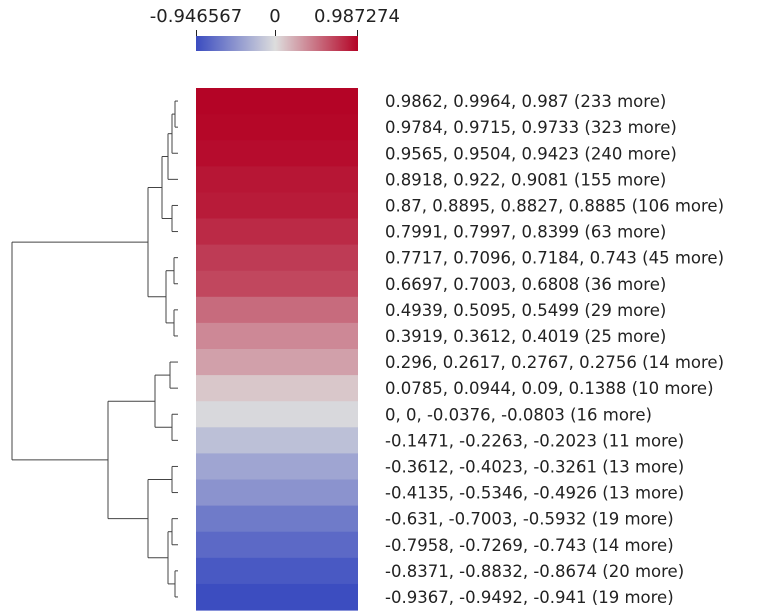  Describe the element at coordinates (274, 16) in the screenshot. I see `colorbar-tick-label-zero: 0` at that location.